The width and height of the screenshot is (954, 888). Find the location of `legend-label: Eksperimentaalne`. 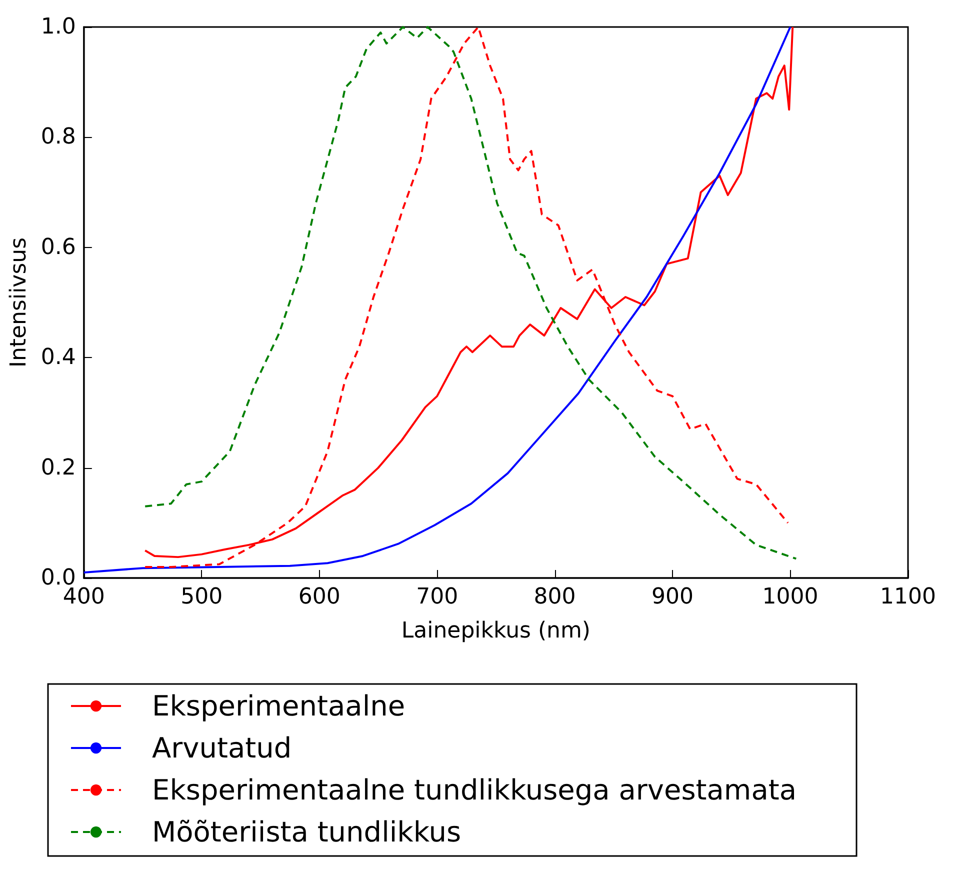

legend-label: Eksperimentaalne is located at coordinates (279, 706).